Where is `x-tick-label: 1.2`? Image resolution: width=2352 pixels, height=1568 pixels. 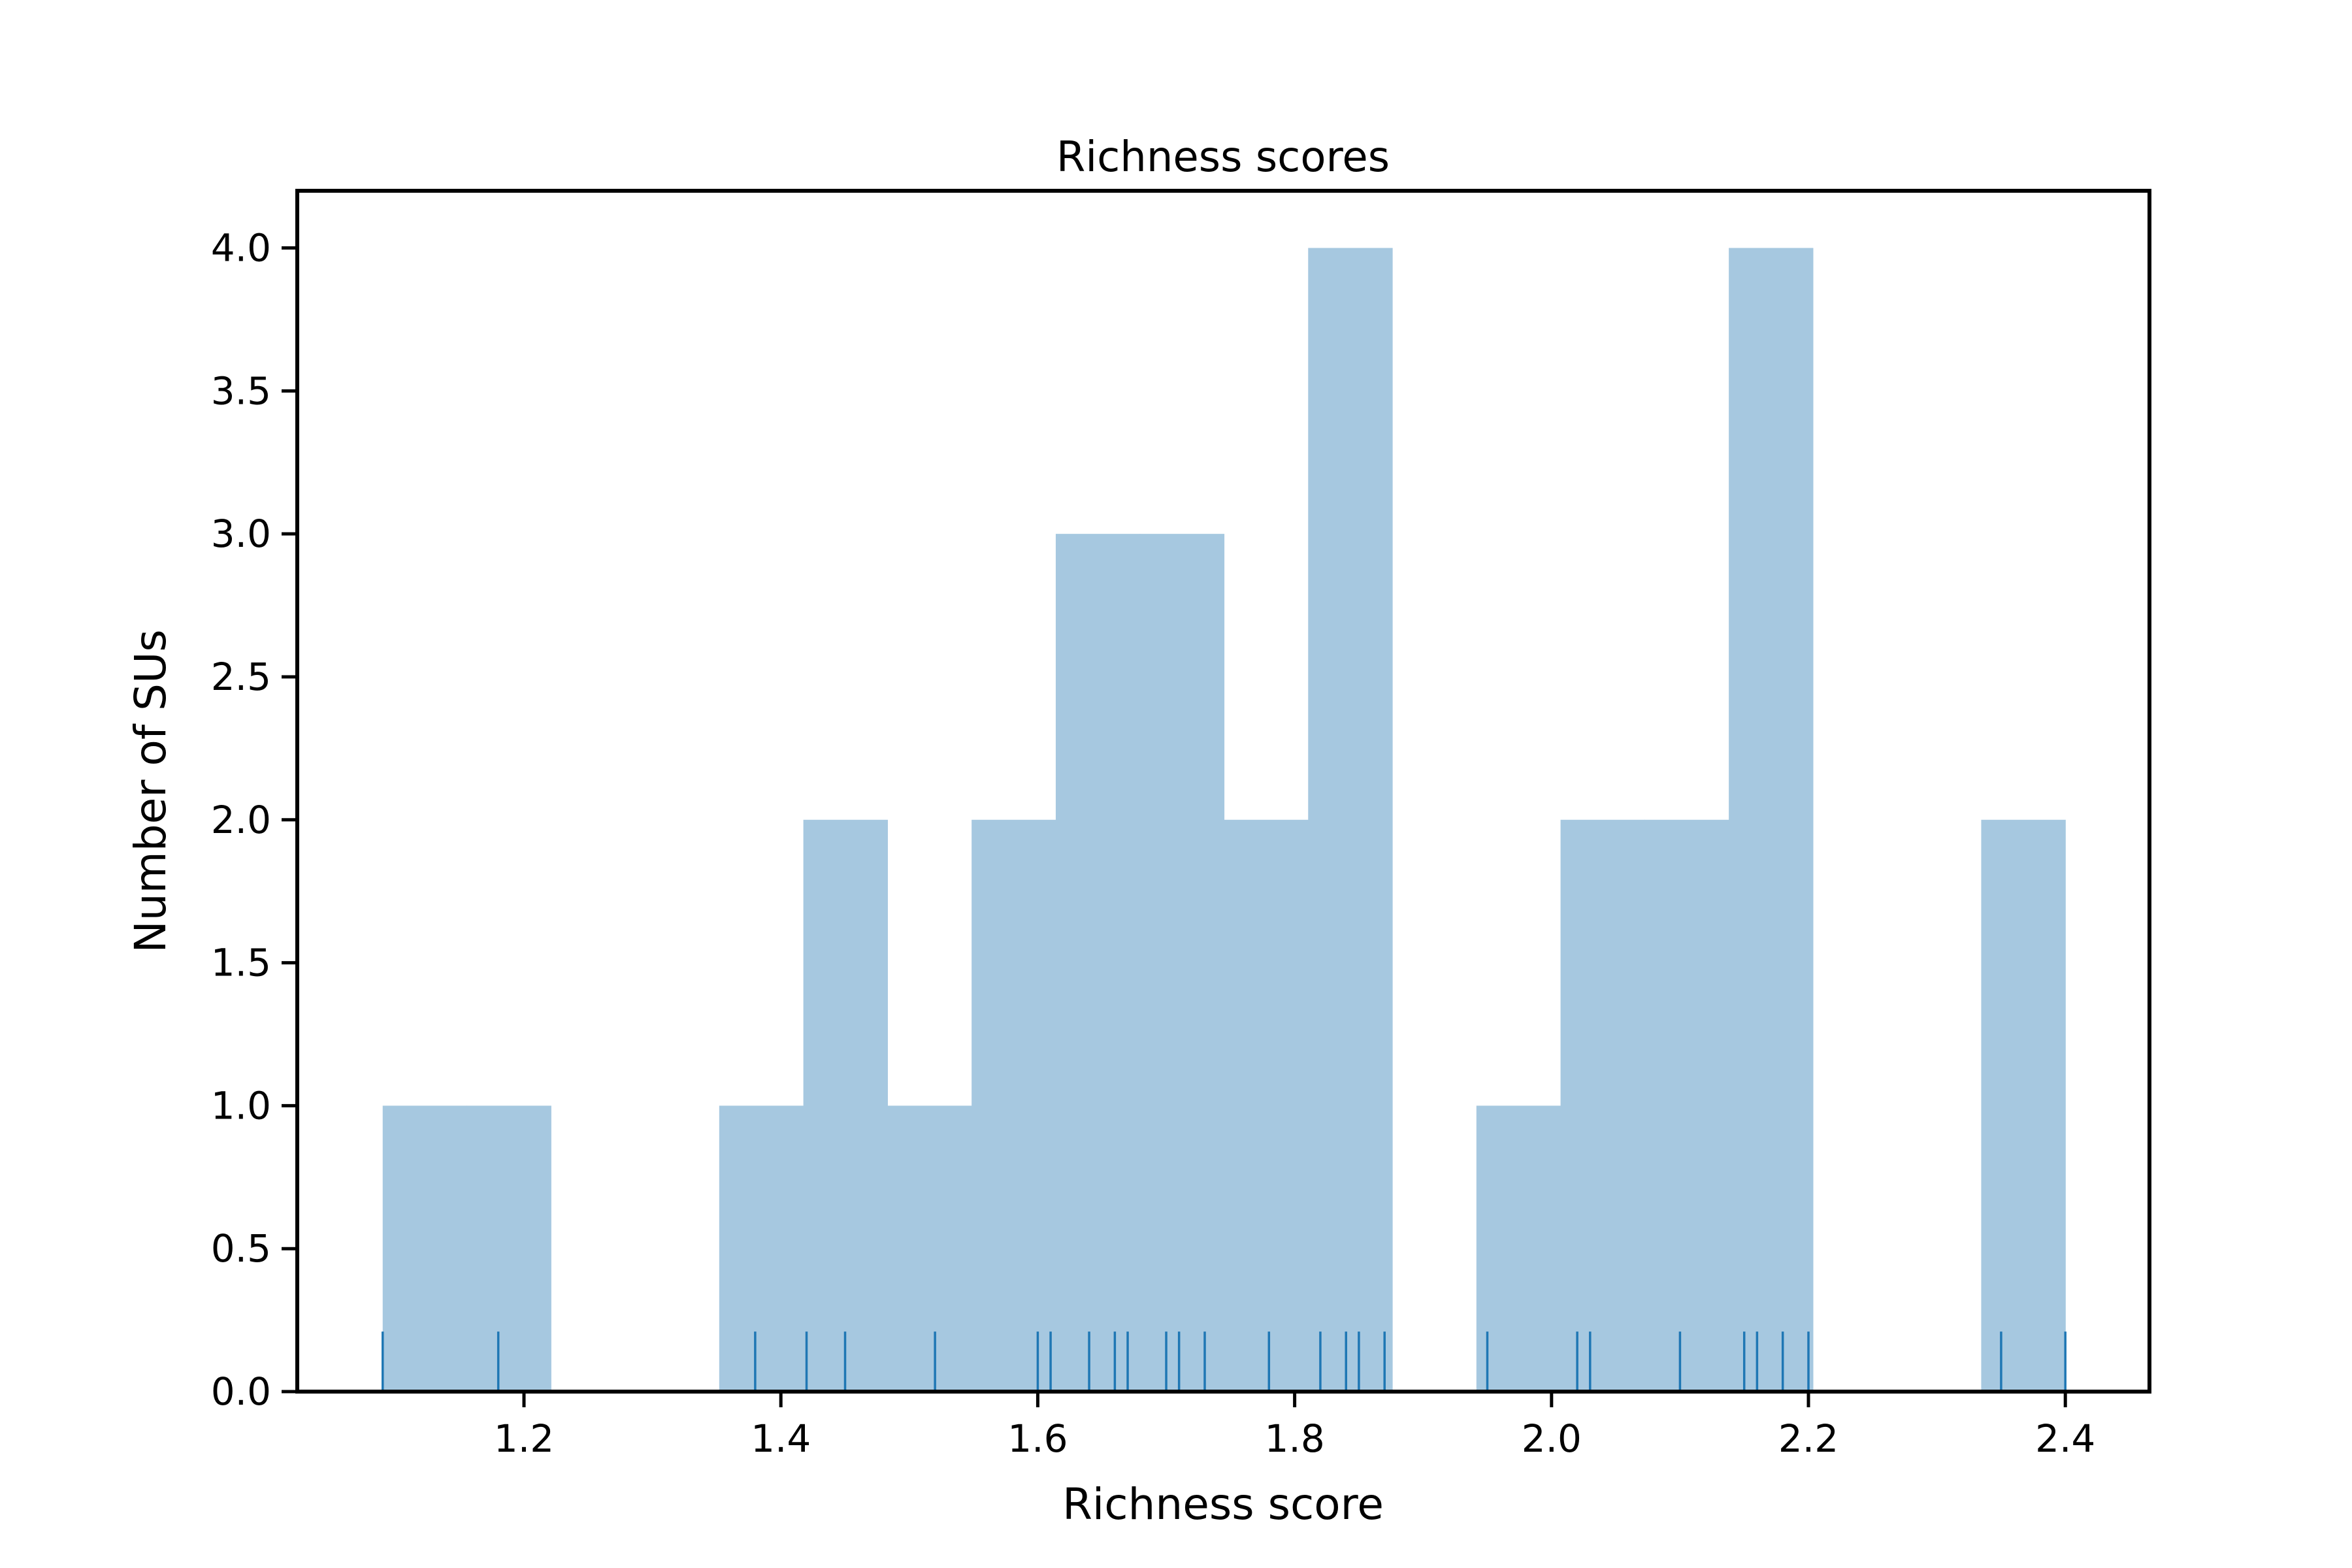
x-tick-label: 1.2 is located at coordinates (524, 1438).